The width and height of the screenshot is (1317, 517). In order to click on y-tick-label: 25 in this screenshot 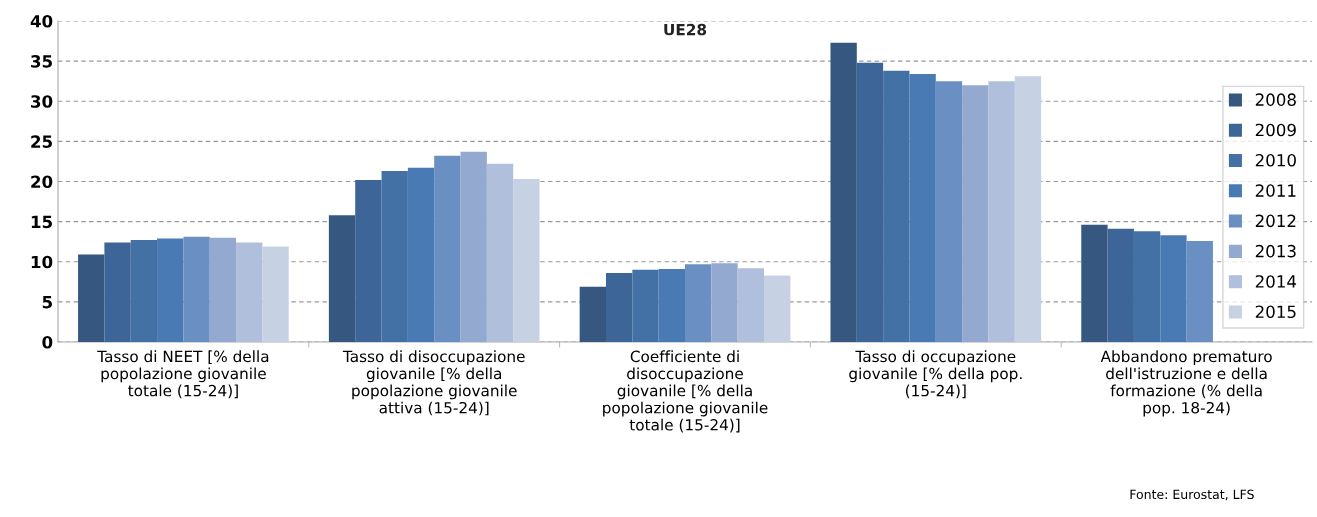, I will do `click(41, 141)`.